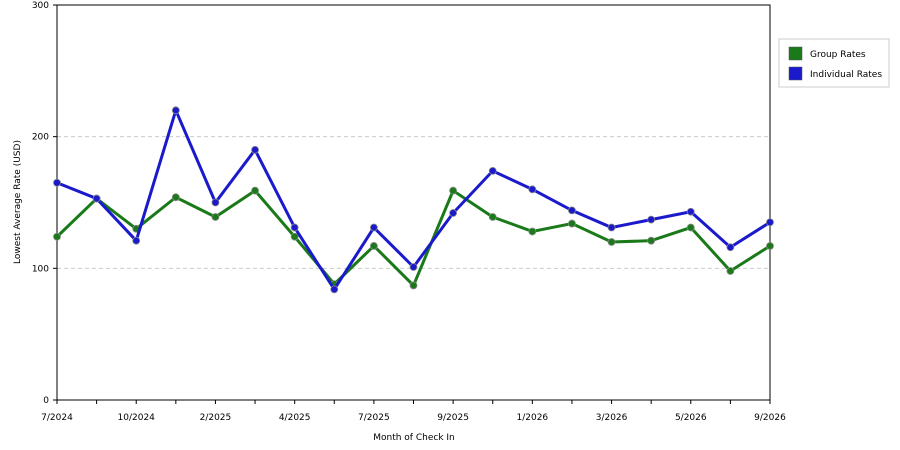  Describe the element at coordinates (57, 418) in the screenshot. I see `x-tick-label: 7/2024` at that location.